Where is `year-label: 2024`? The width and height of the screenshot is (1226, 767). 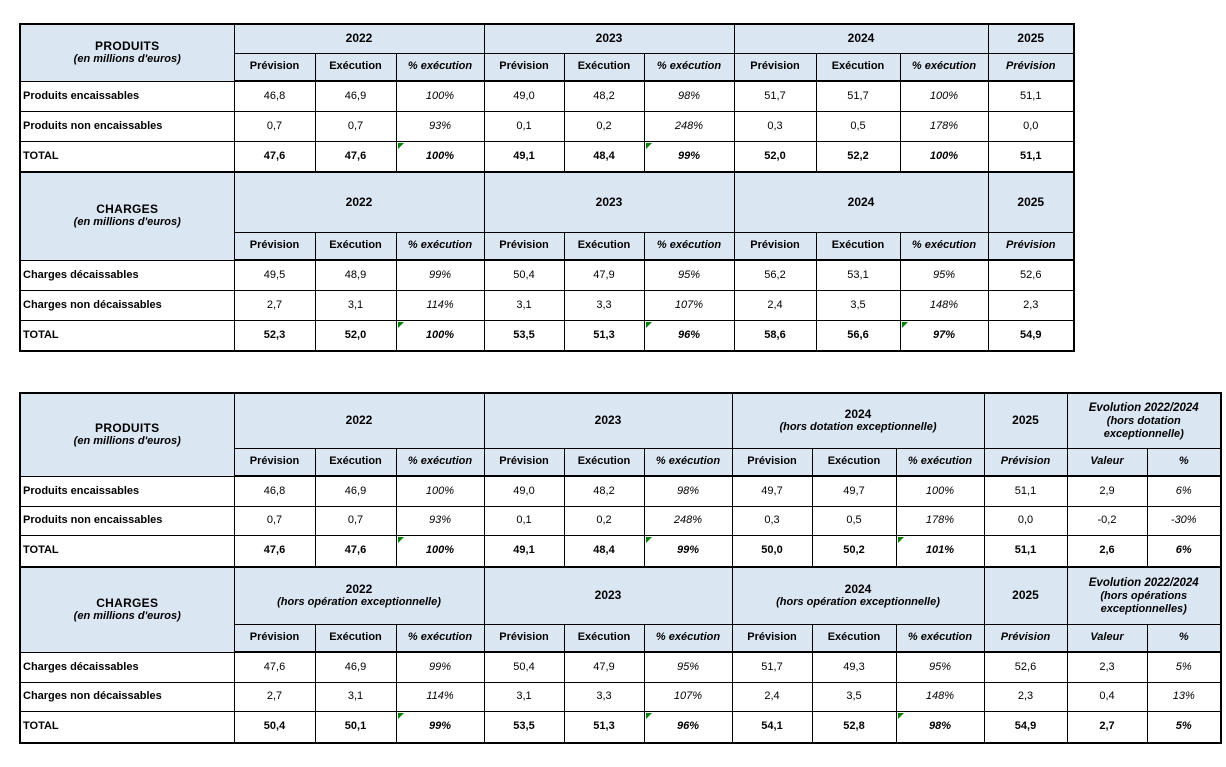
year-label: 2024 is located at coordinates (861, 201).